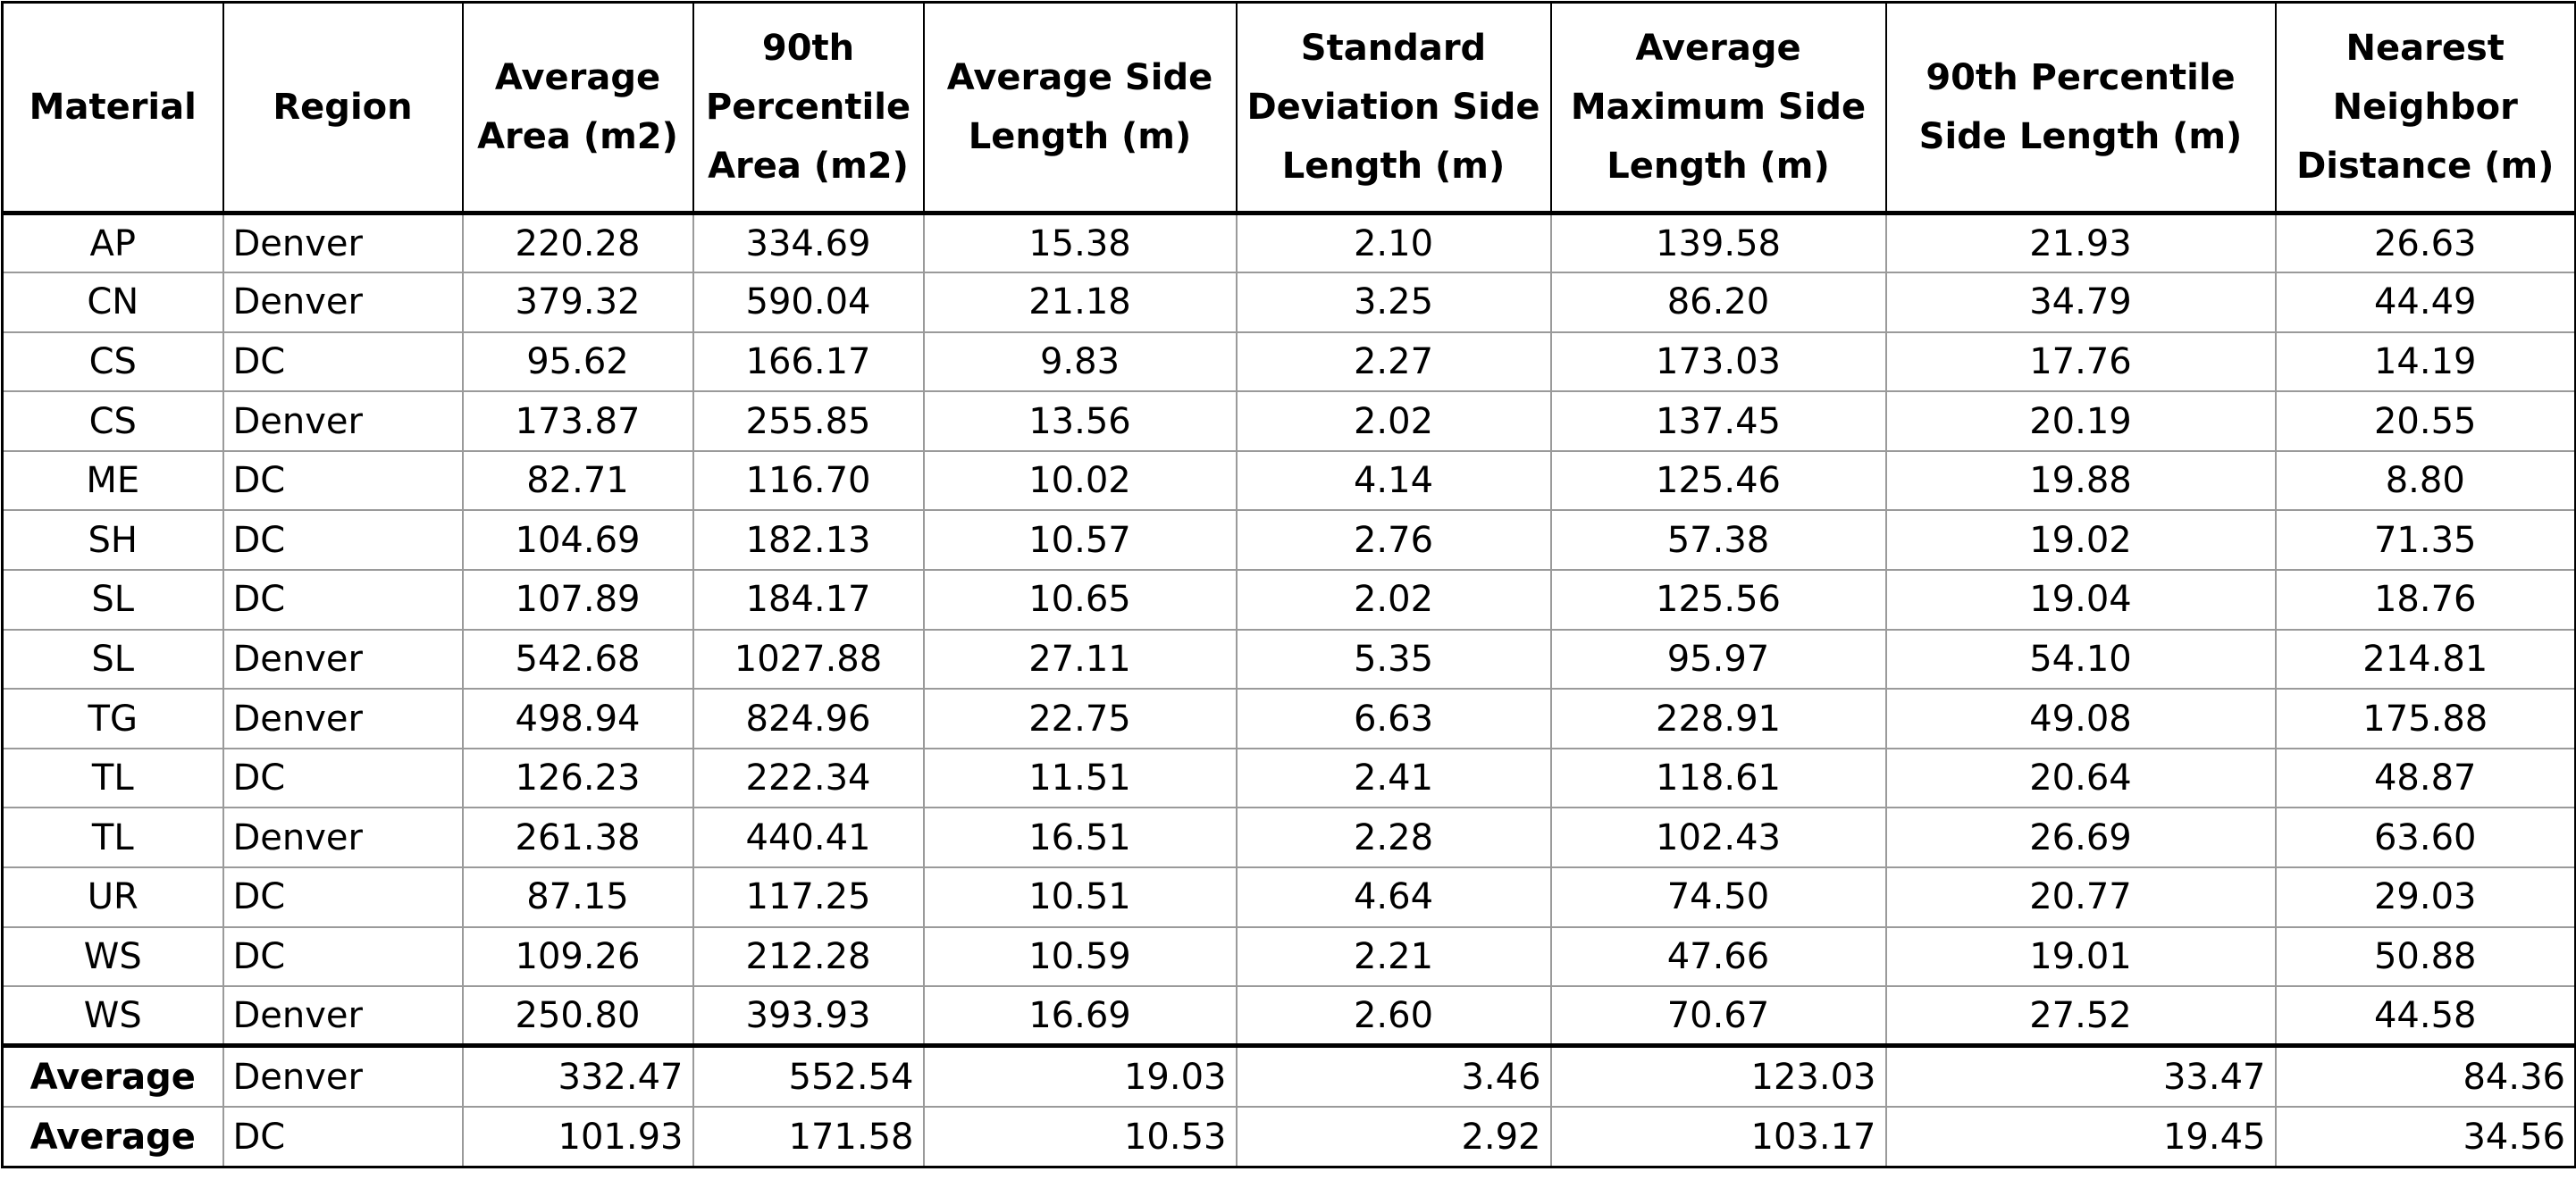 The width and height of the screenshot is (2576, 1180). Describe the element at coordinates (2080, 481) in the screenshot. I see `cell-90th-percentile-side-length: 19.88` at that location.